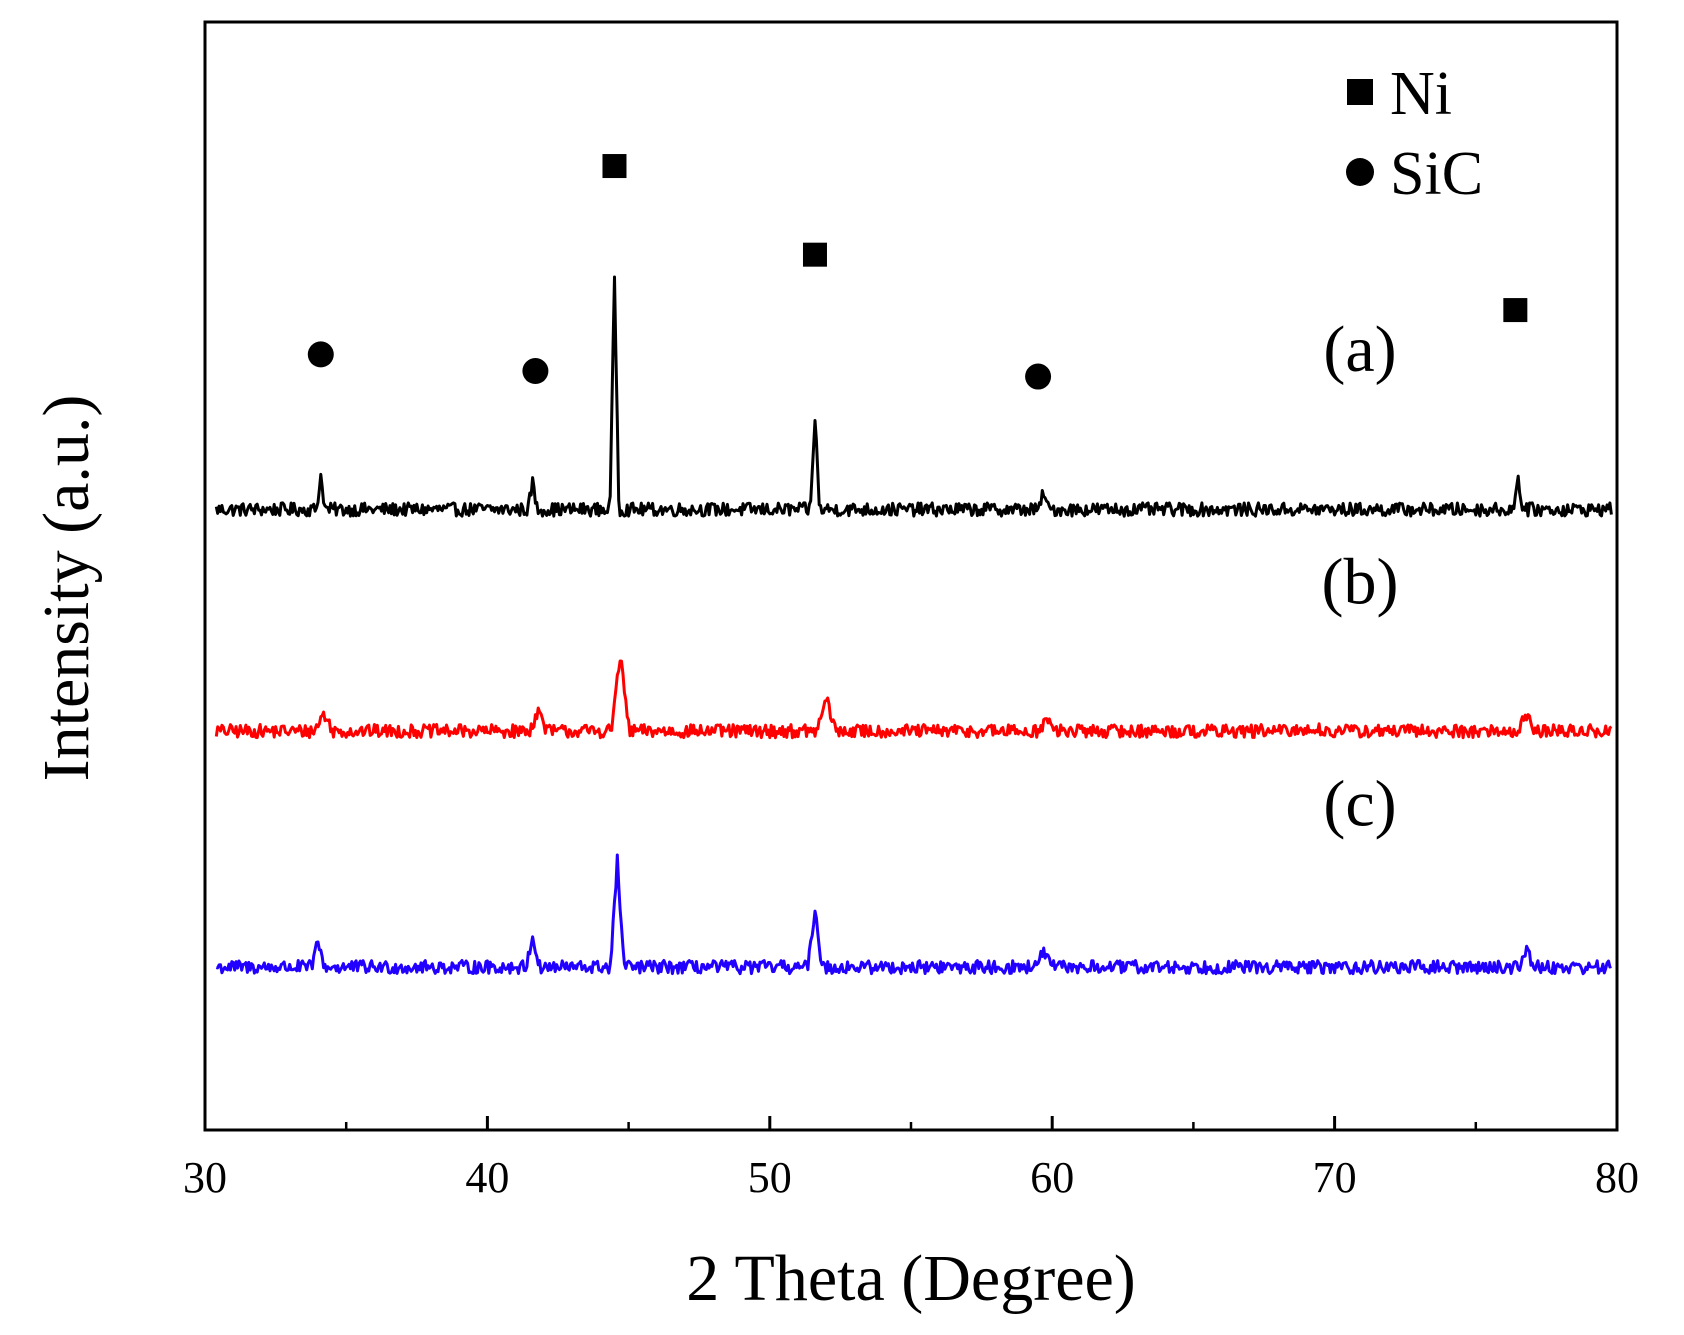  I want to click on peak-marker-layer, so click(917, 272).